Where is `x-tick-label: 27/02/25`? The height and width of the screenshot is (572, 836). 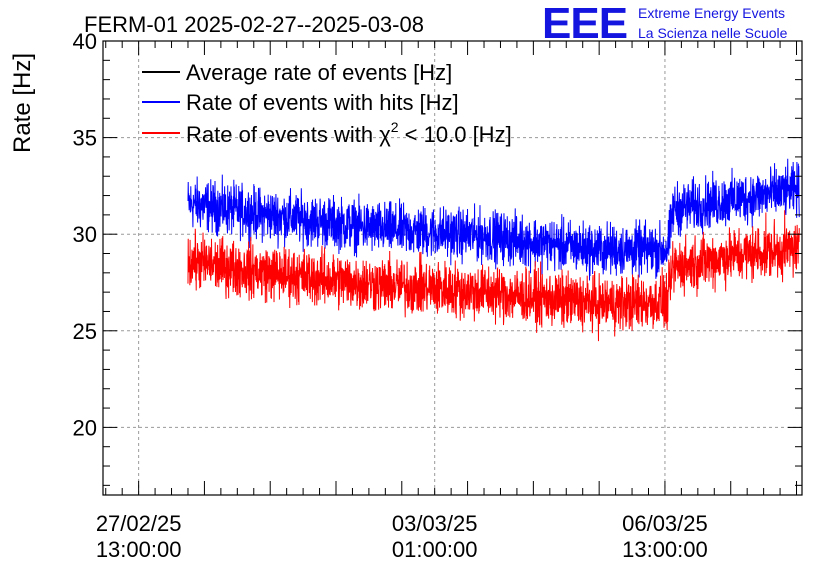
x-tick-label: 27/02/25 is located at coordinates (139, 523).